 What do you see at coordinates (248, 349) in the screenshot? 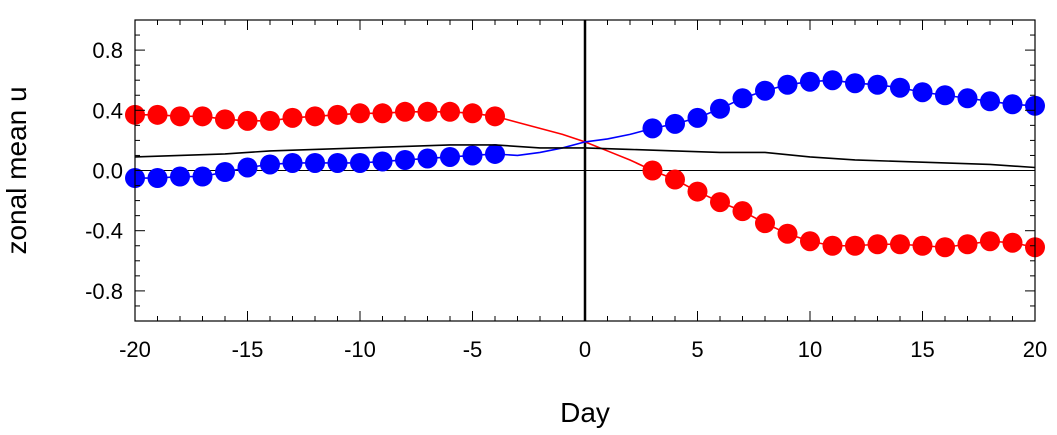
I see `x-tick-label: -15` at bounding box center [248, 349].